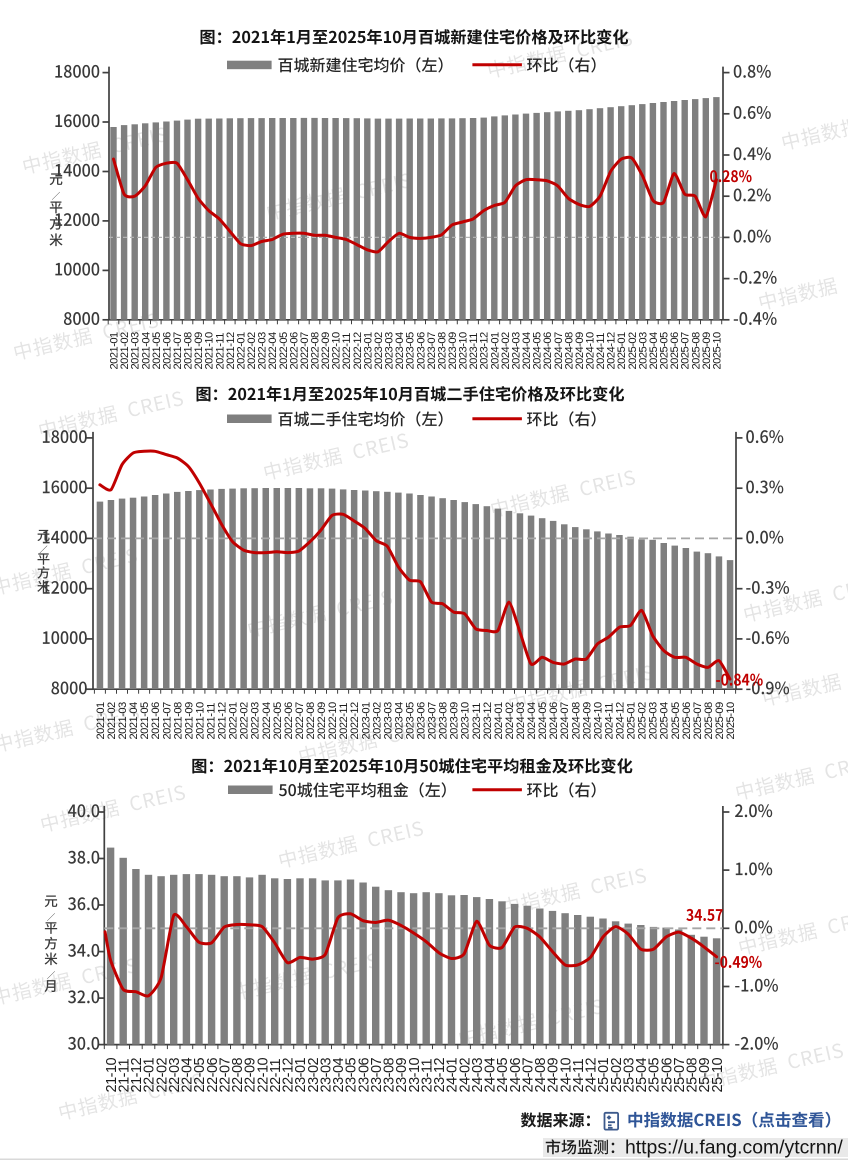  Describe the element at coordinates (566, 1074) in the screenshot. I see `svg-text: 24-10` at that location.